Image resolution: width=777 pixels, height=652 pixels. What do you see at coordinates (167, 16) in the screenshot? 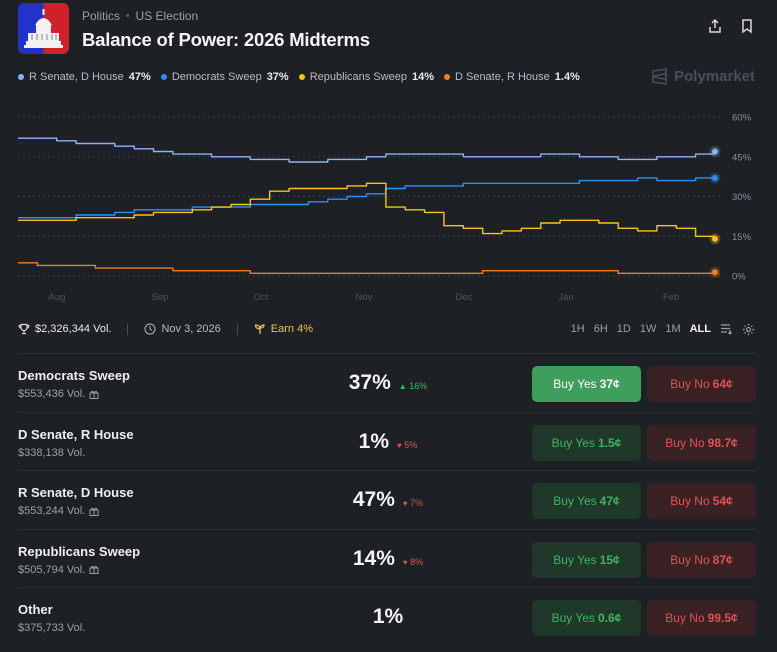
I see `breadcrumb-us-election: US Election` at bounding box center [167, 16].